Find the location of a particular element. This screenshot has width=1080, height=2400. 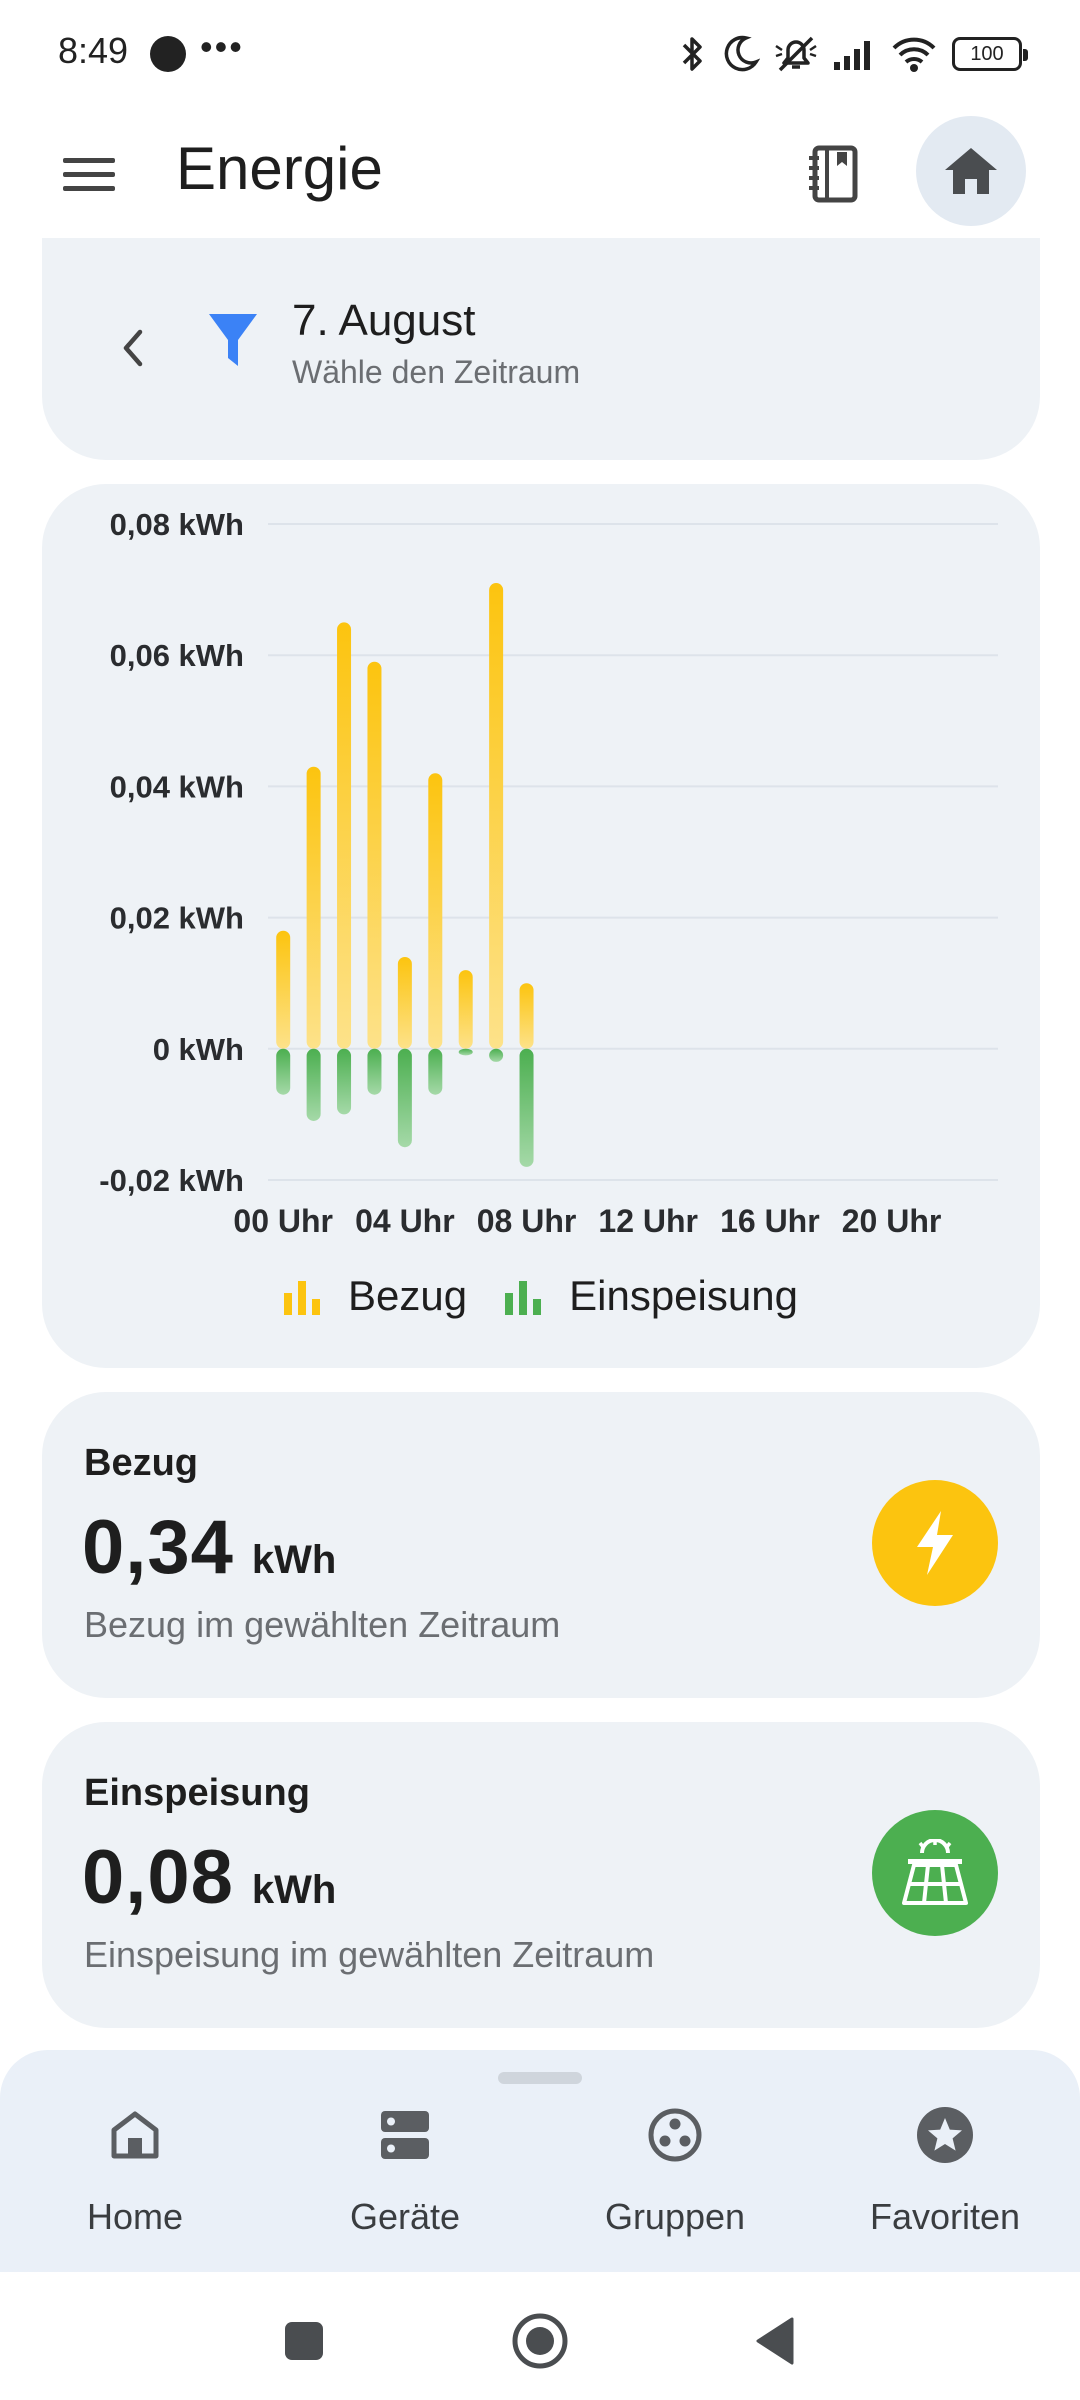

einspeisung-unit: kWh is located at coordinates (294, 1890).